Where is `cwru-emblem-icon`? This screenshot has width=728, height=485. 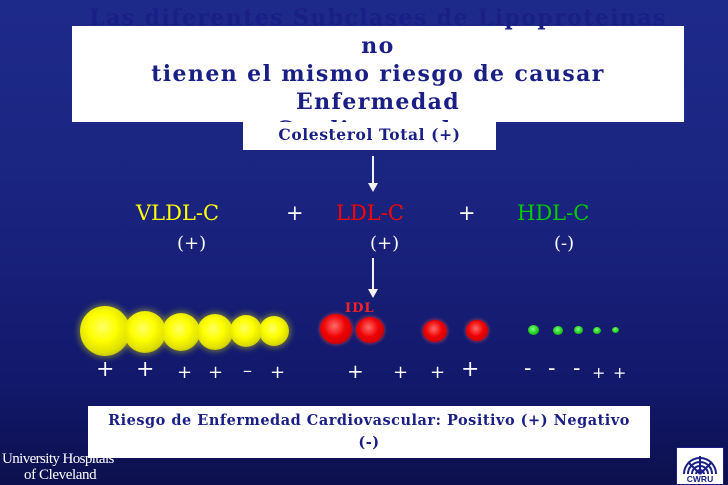 cwru-emblem-icon is located at coordinates (700, 465).